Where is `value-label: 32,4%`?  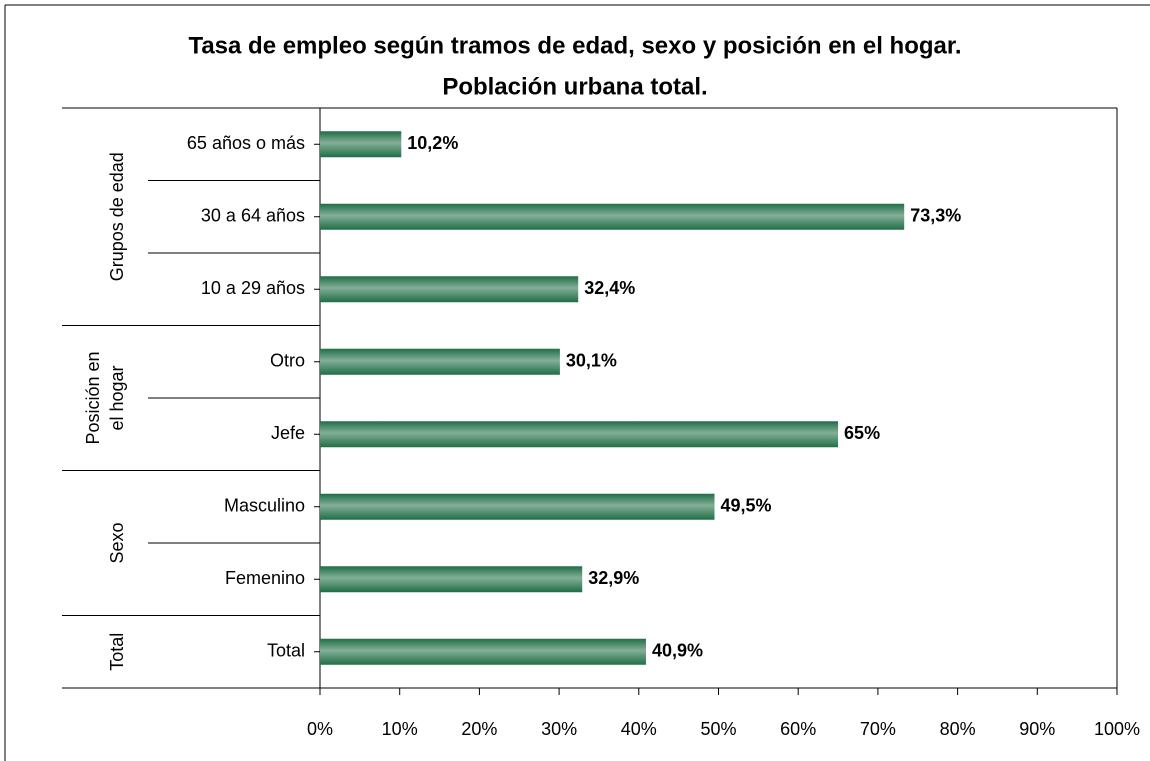 value-label: 32,4% is located at coordinates (609, 288).